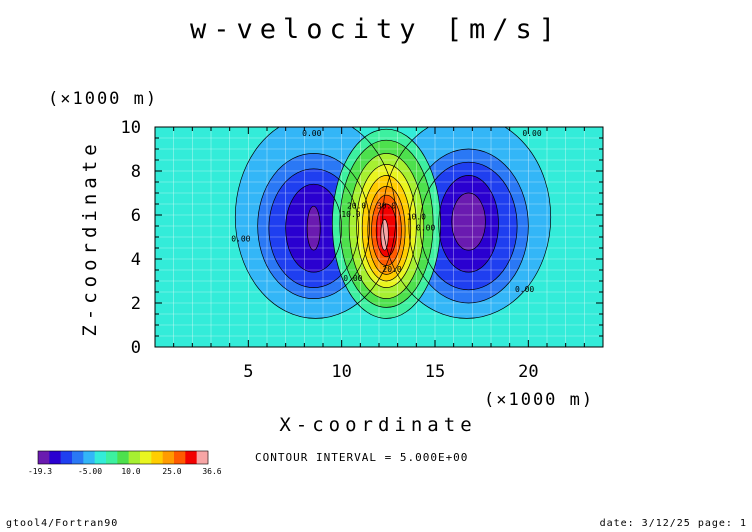 This screenshot has height=532, width=752. Describe the element at coordinates (377, 425) in the screenshot. I see `x-axis-label: X-coordinate` at that location.